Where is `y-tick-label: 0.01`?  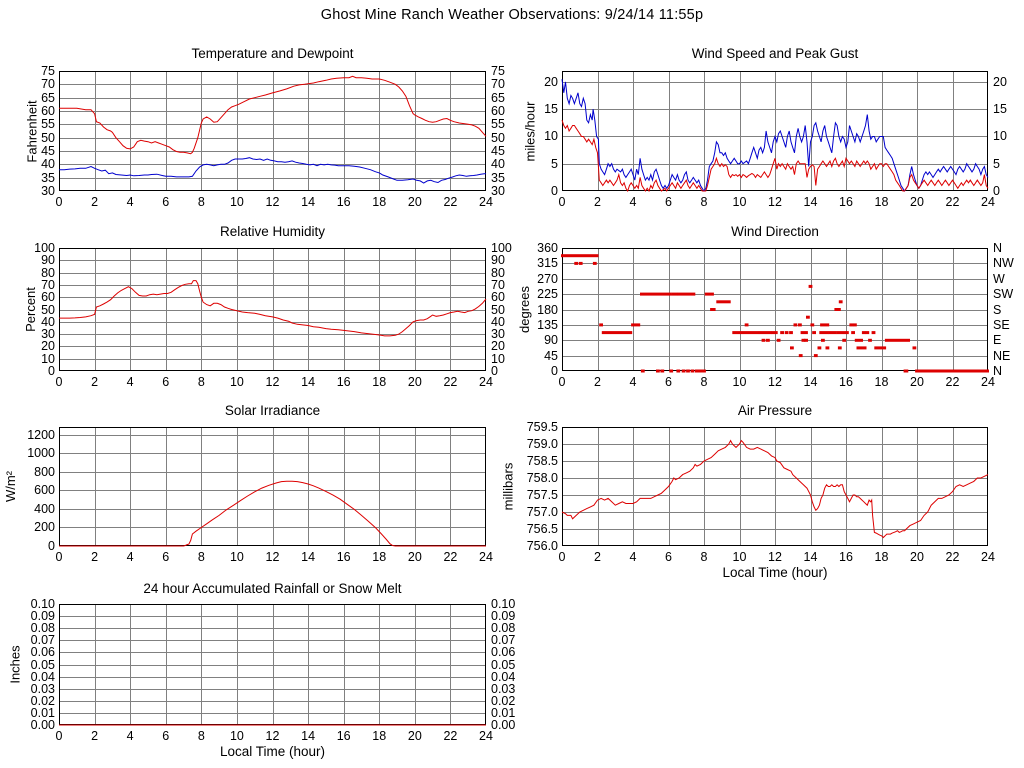 y-tick-label: 0.01 is located at coordinates (42, 712).